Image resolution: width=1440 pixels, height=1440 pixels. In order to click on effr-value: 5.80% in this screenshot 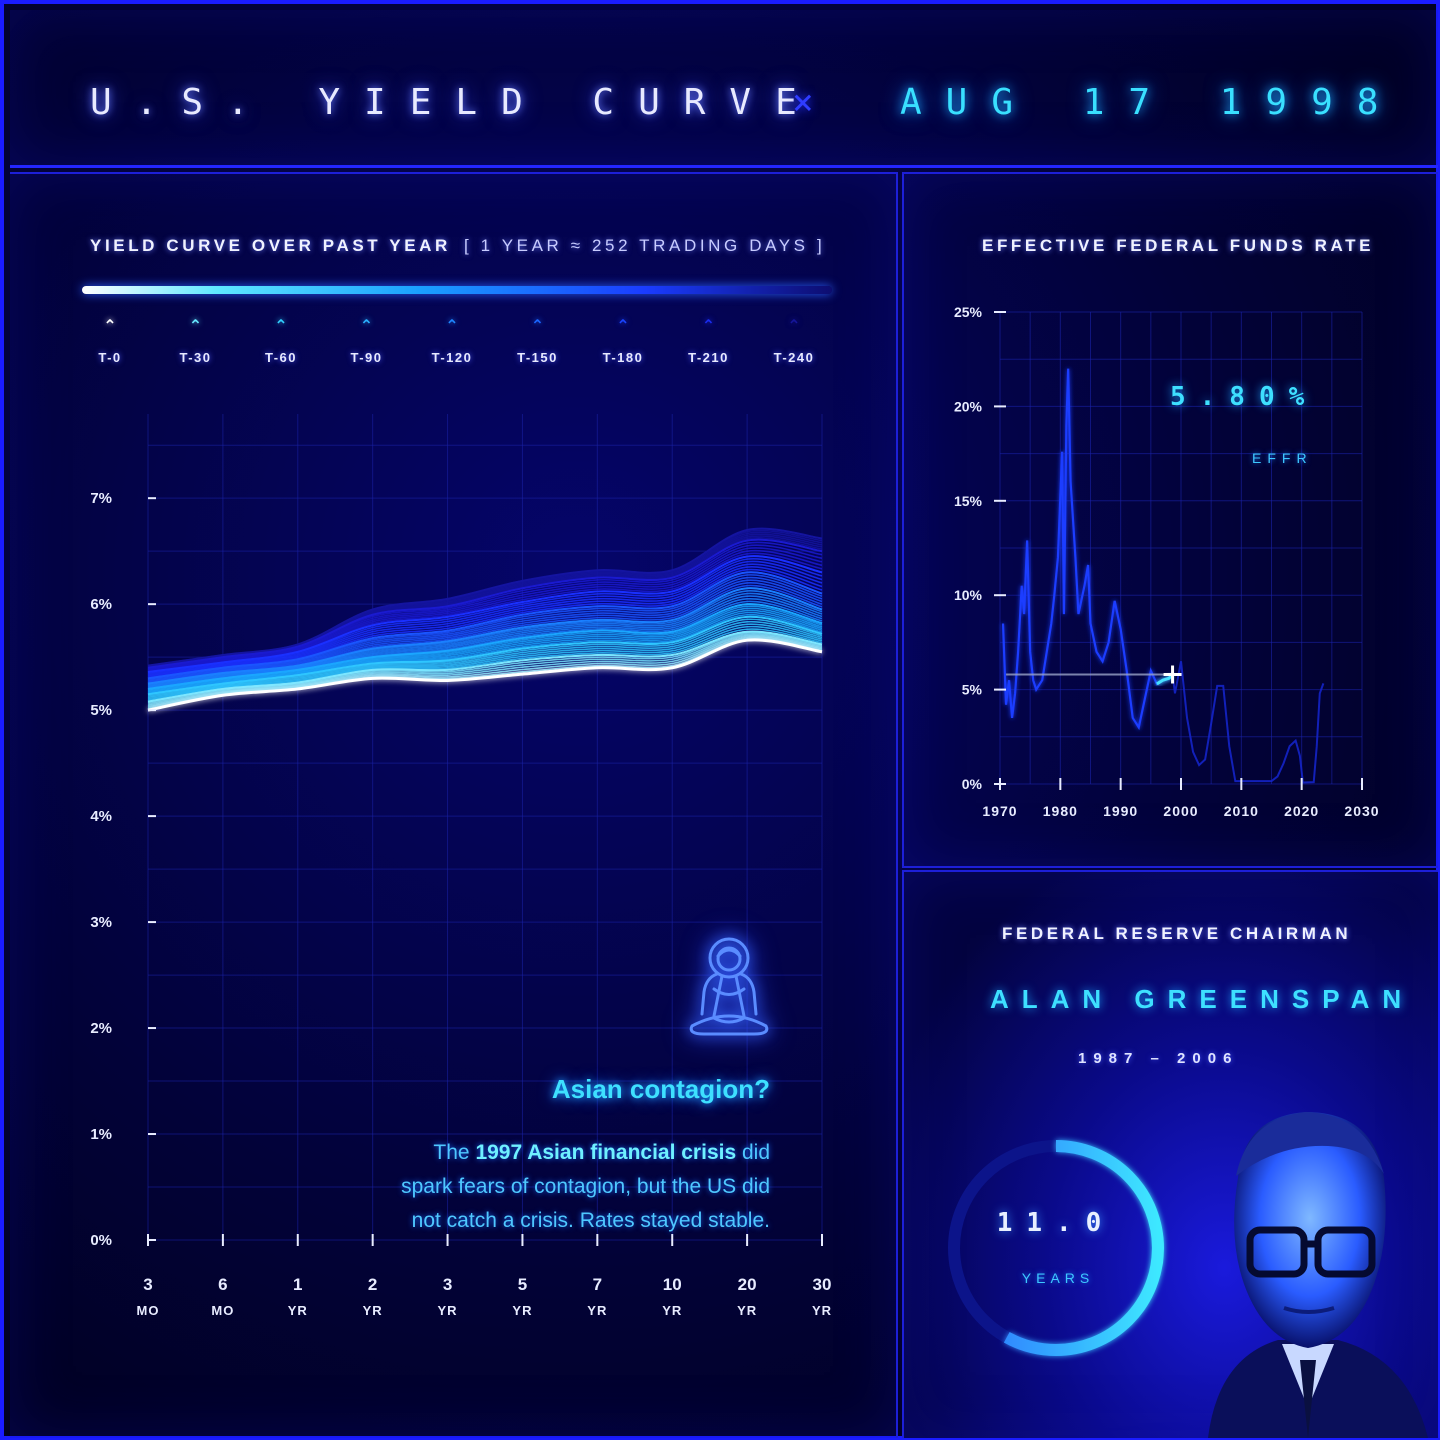, I will do `click(1244, 397)`.